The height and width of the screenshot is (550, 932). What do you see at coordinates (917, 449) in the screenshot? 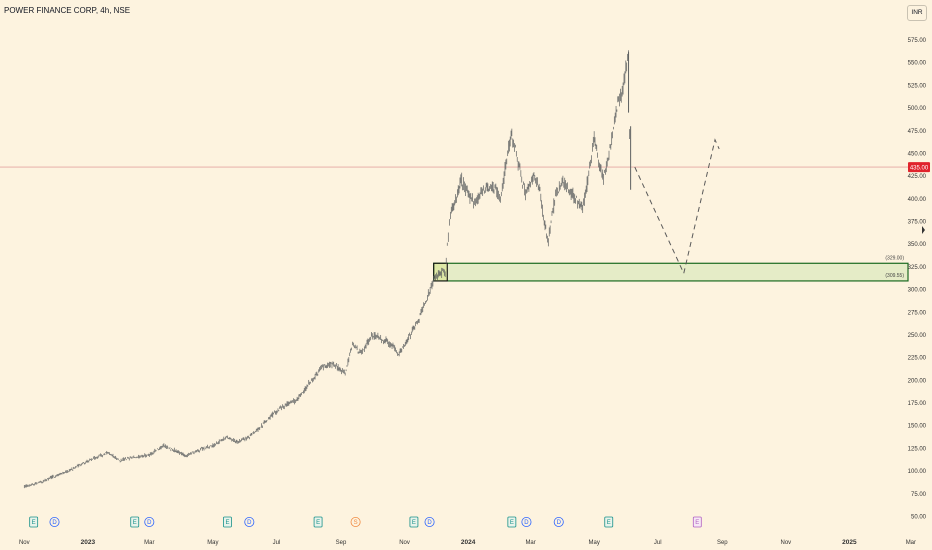
I see `y-tick-label: 125.00` at bounding box center [917, 449].